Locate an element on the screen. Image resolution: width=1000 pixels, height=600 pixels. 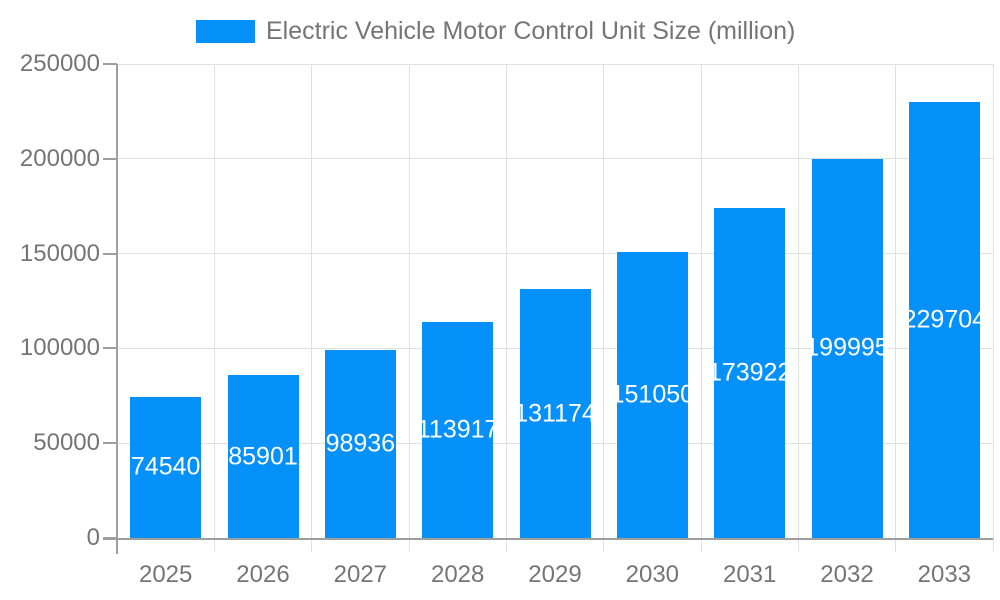
x-axis-label: 2026 is located at coordinates (263, 574).